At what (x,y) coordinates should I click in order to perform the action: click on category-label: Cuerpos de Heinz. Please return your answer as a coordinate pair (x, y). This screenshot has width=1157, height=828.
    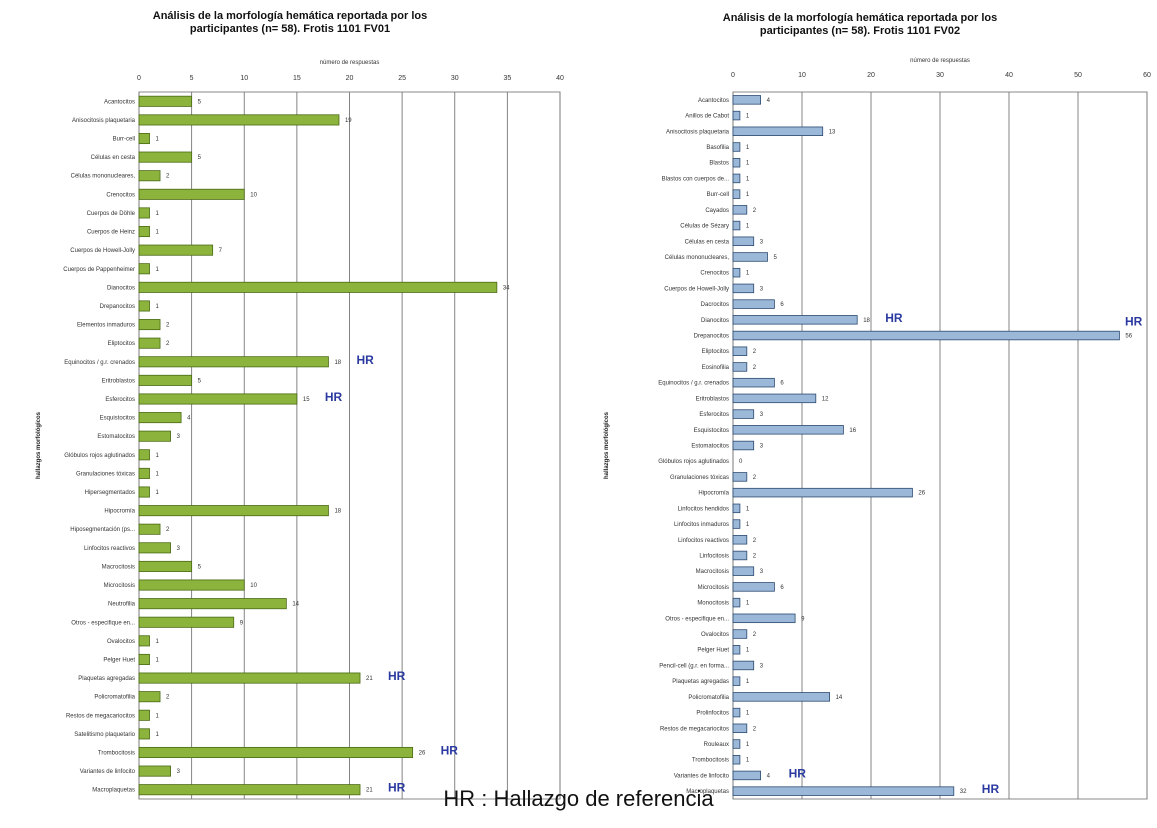
    Looking at the image, I should click on (111, 233).